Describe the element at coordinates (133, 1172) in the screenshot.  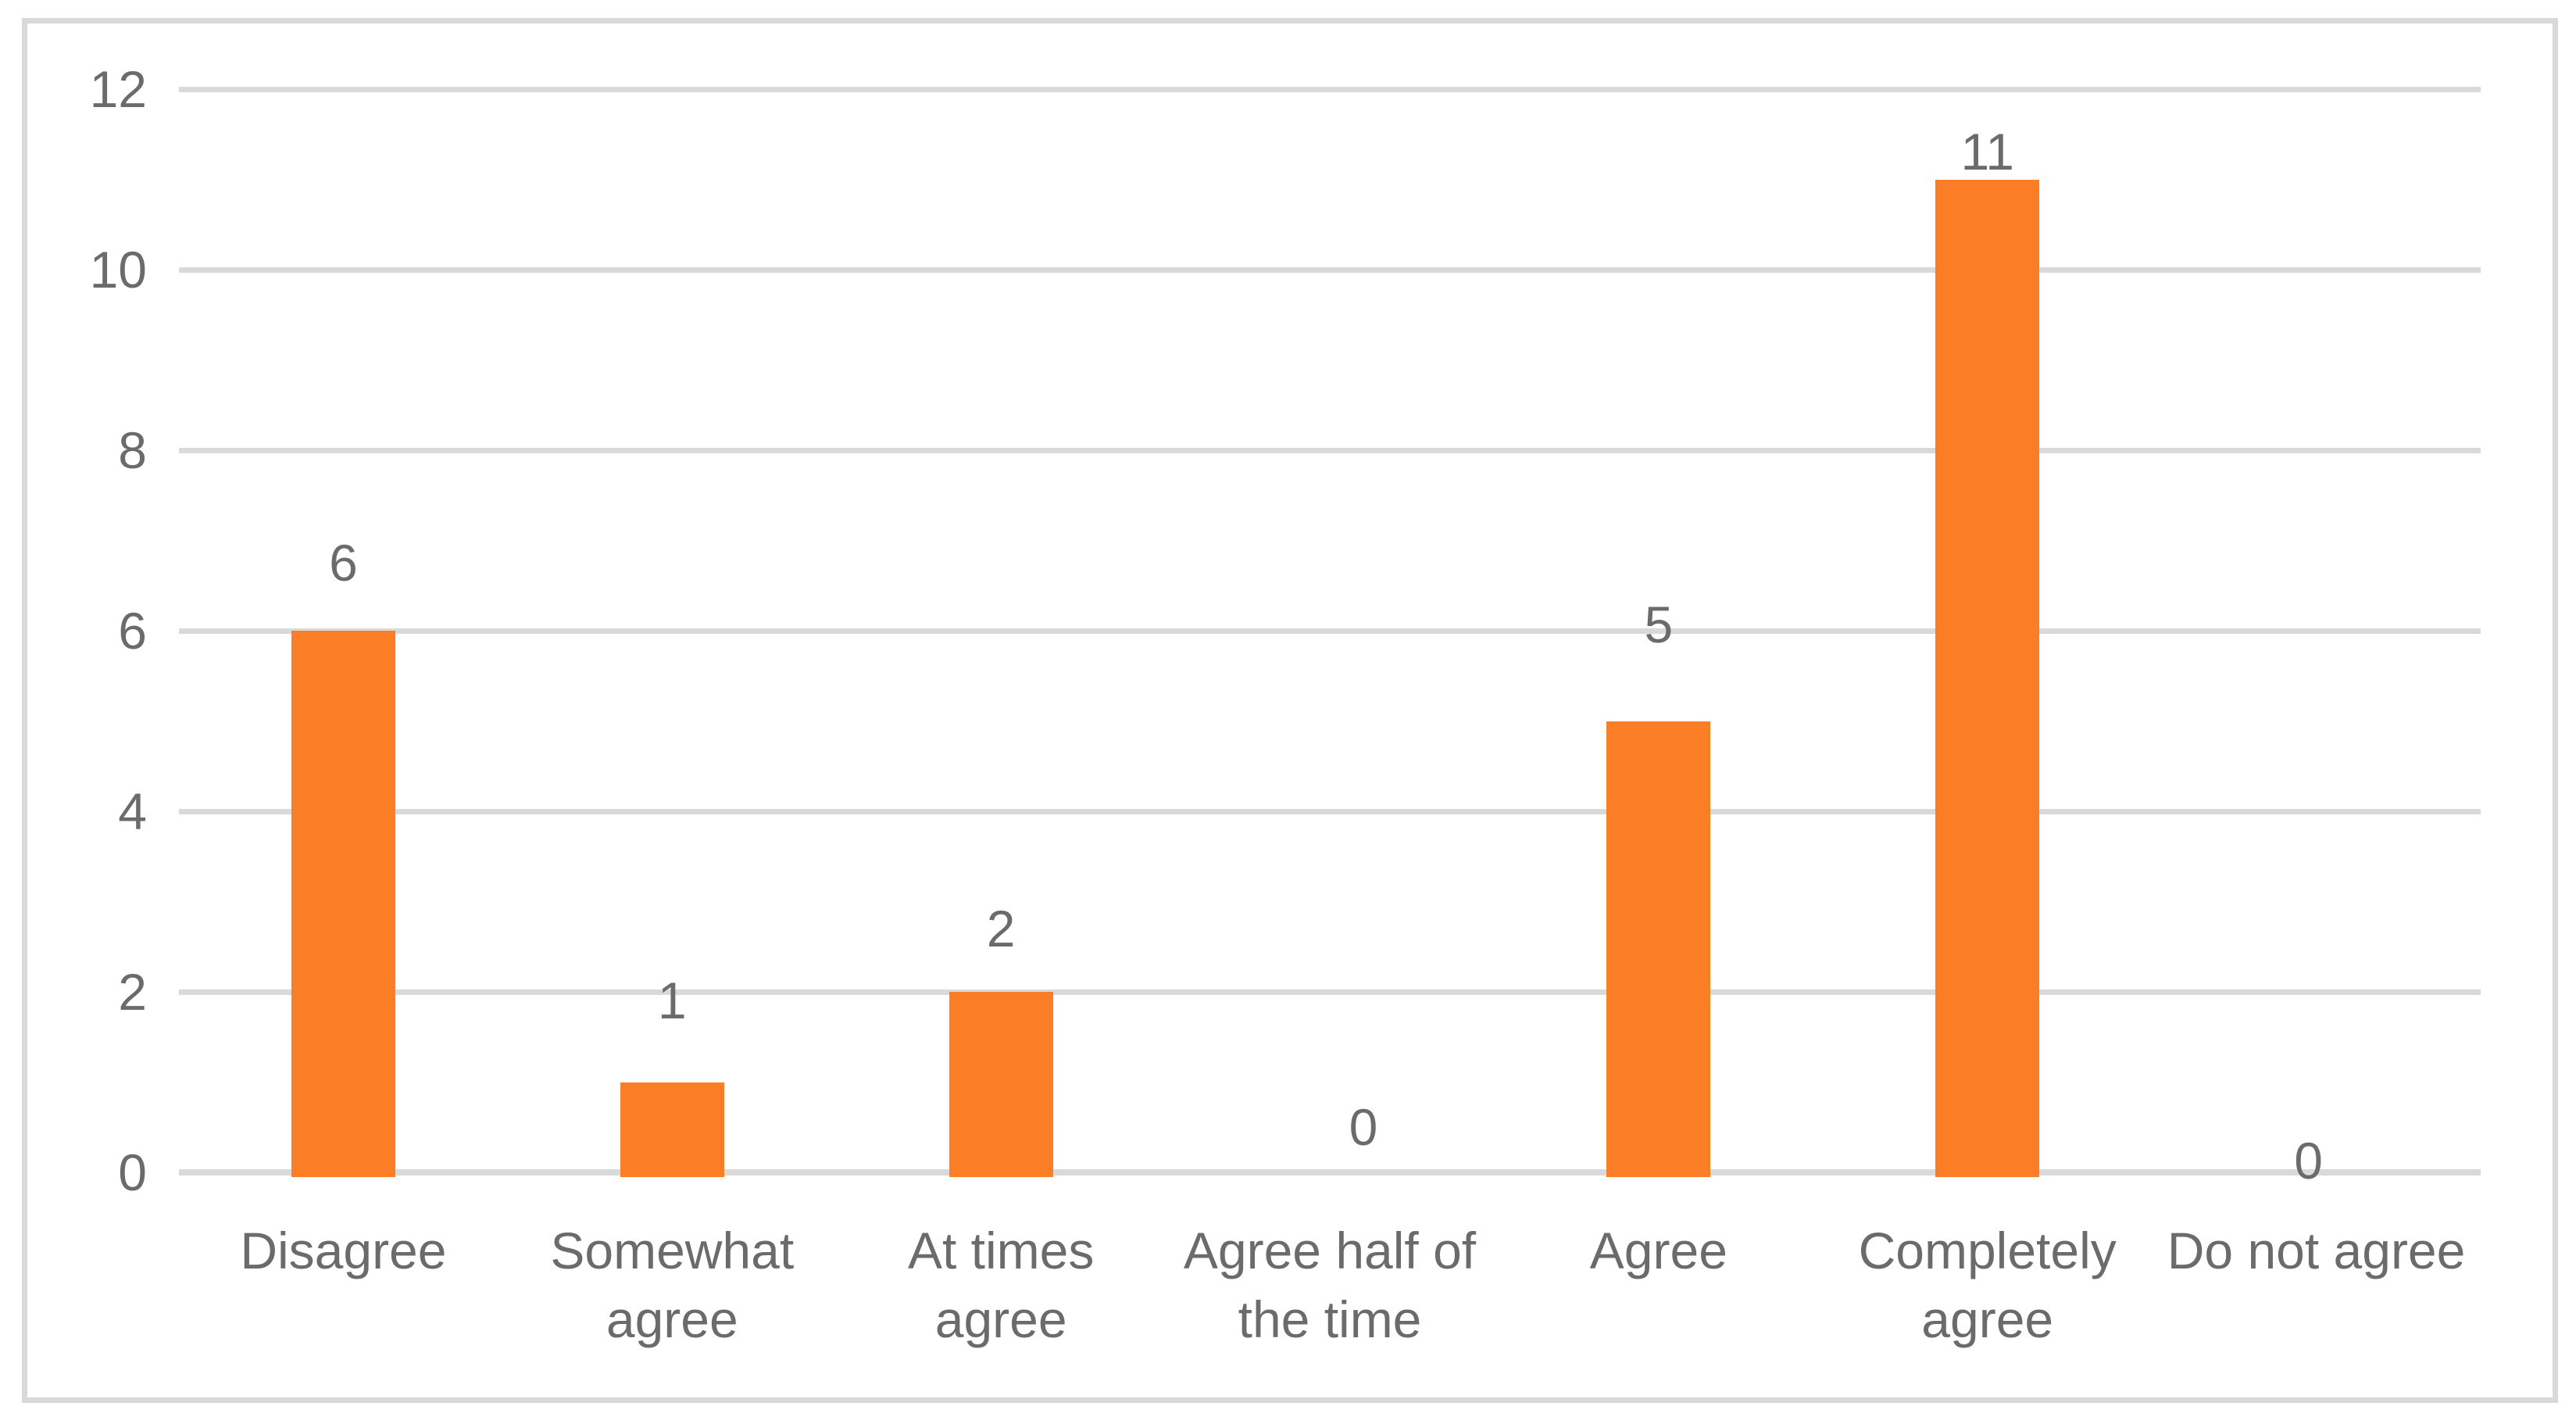
I see `y-tick-label: 0` at that location.